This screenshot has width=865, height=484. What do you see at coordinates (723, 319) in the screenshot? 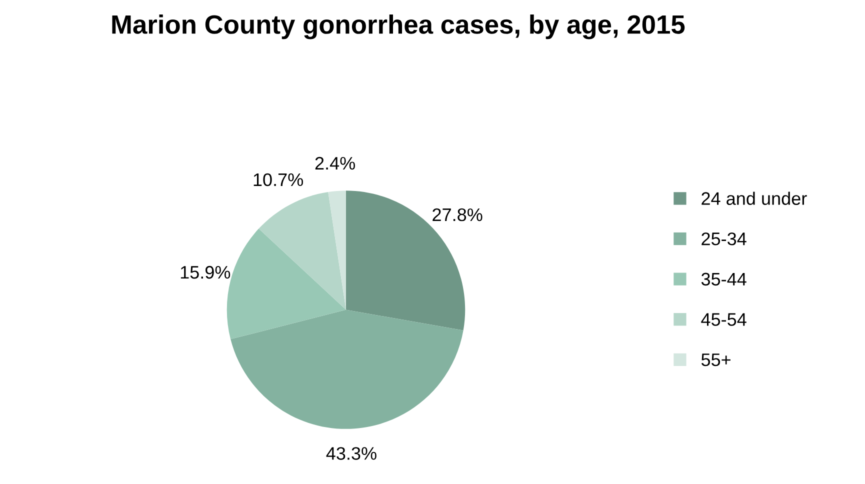
I see `legend-label: 45-54` at bounding box center [723, 319].